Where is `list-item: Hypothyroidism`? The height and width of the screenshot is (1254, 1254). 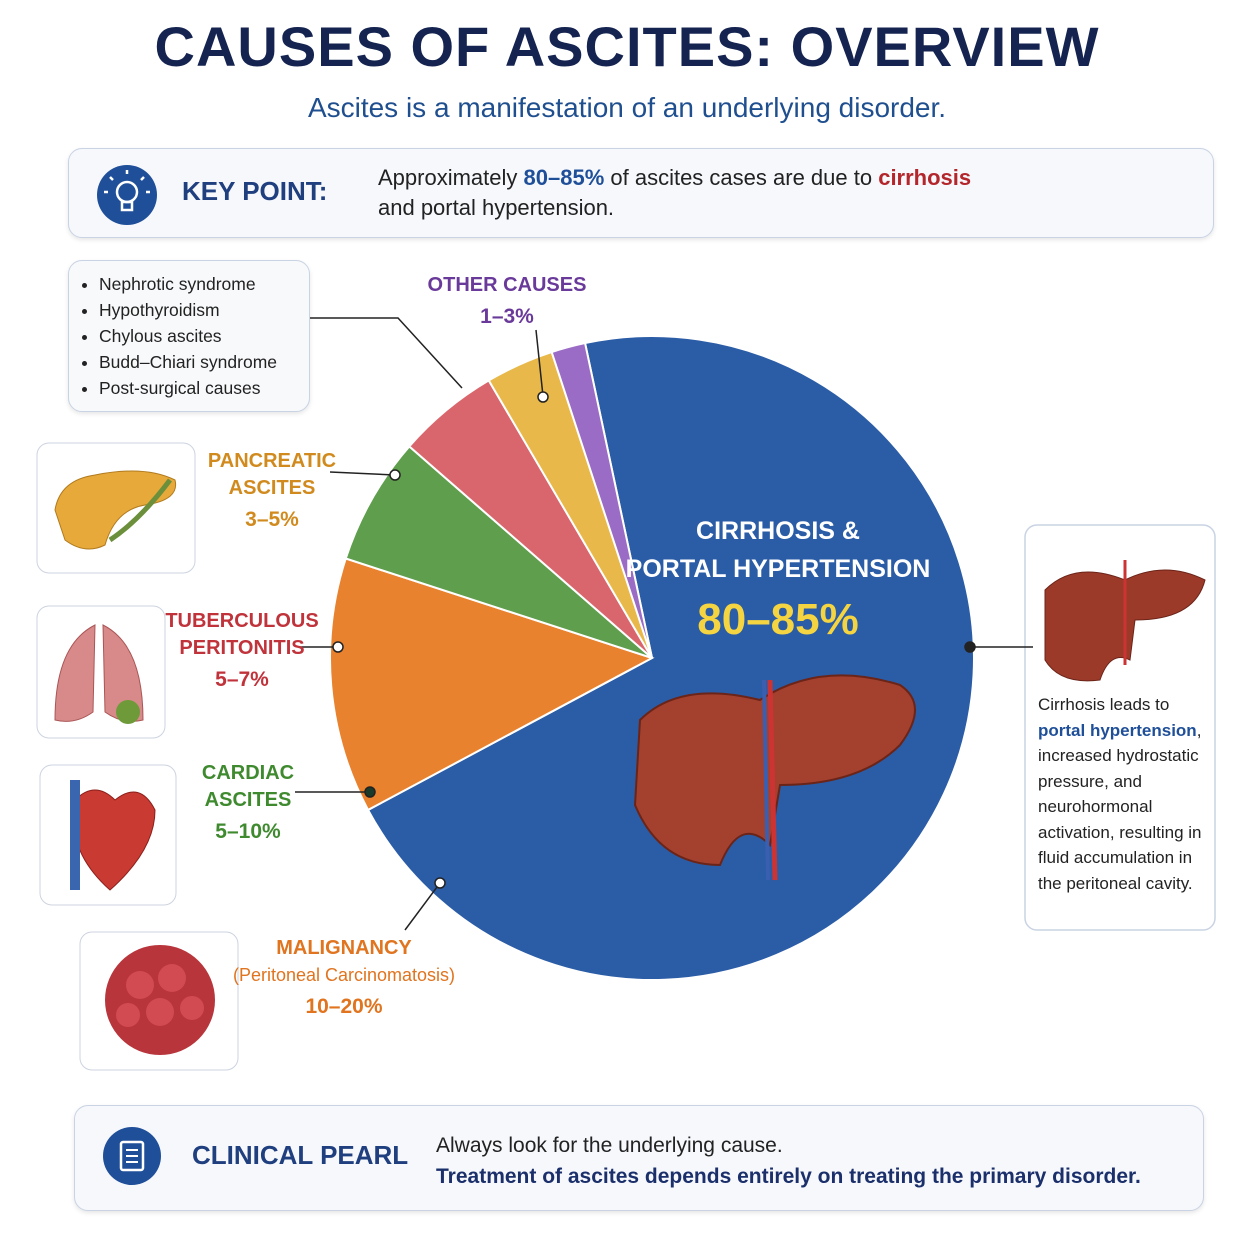 list-item: Hypothyroidism is located at coordinates (204, 310).